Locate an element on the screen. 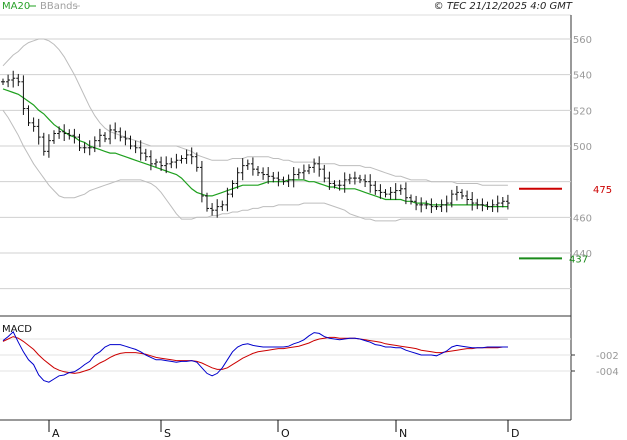  resistance-label: 475 is located at coordinates (602, 190).